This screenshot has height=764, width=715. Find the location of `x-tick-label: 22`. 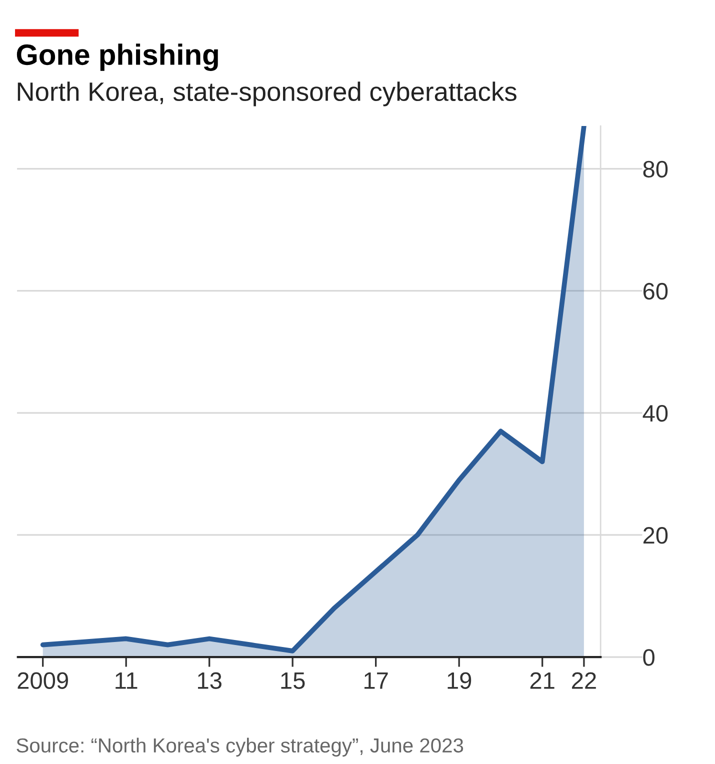

x-tick-label: 22 is located at coordinates (584, 680).